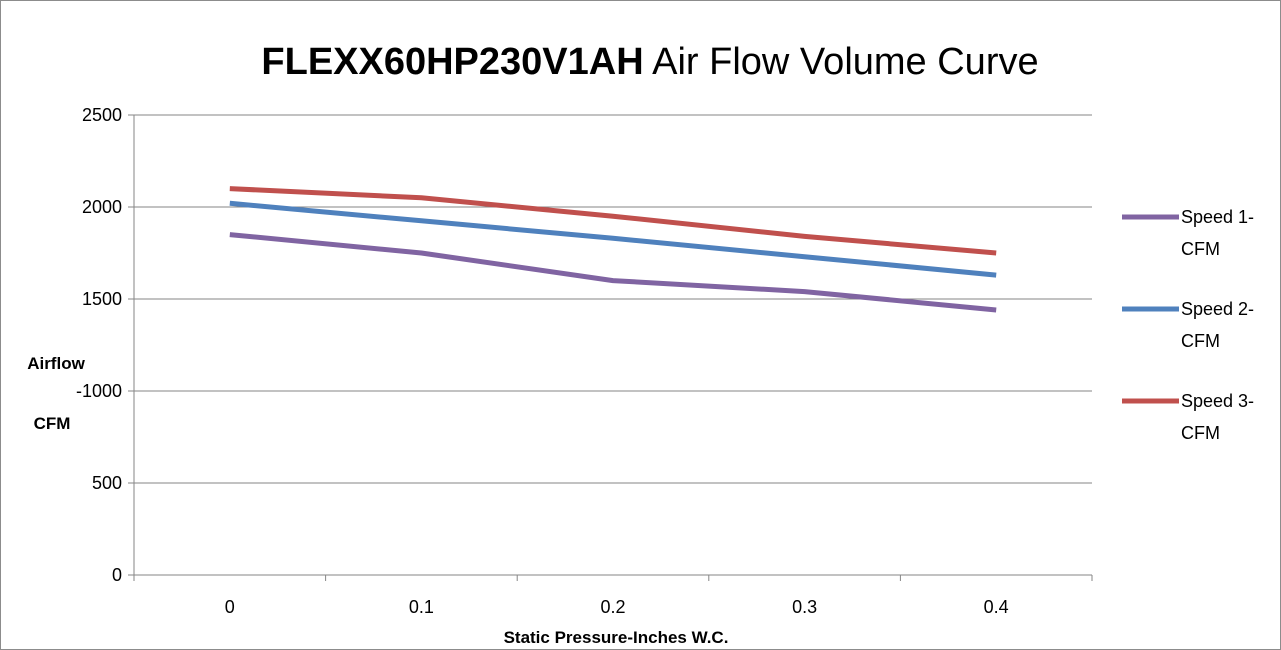  Describe the element at coordinates (841, 62) in the screenshot. I see `chart-title-rest: Air Flow Volume Curve` at that location.